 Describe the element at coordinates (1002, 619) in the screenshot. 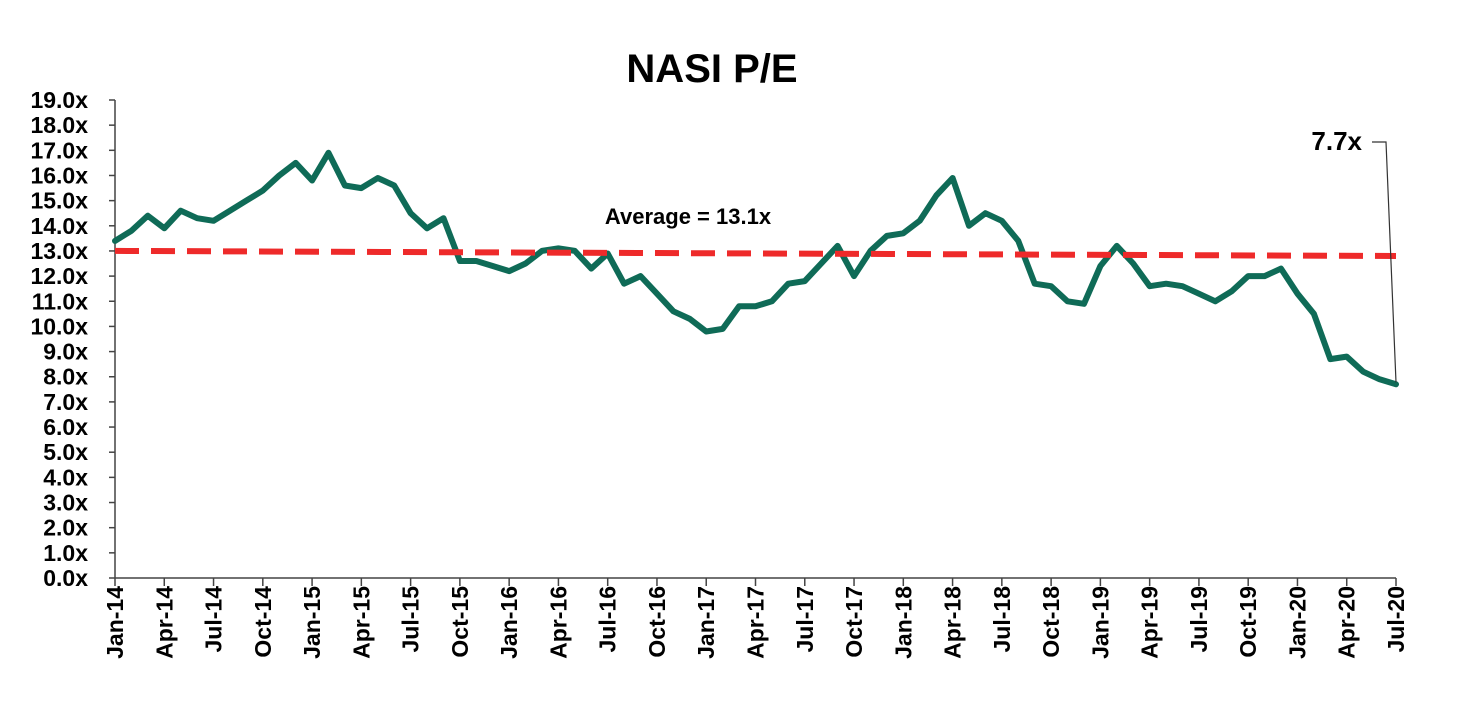

I see `x-tick-label: Jul-18` at that location.